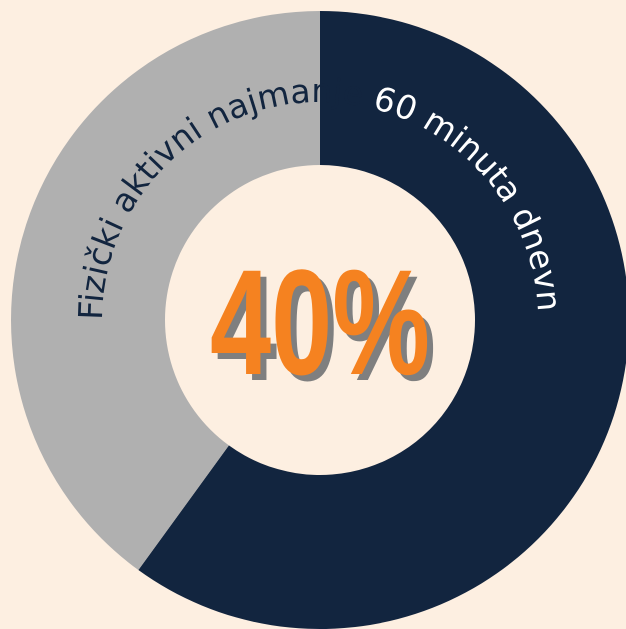  Describe the element at coordinates (326, 328) in the screenshot. I see `center-value-shadow: 40%` at that location.